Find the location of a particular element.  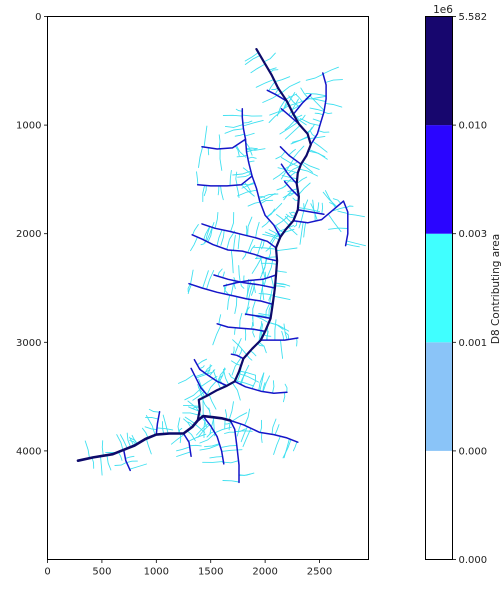

y-axis: 0 1000 2000 3000 4000 is located at coordinates (31, 234).